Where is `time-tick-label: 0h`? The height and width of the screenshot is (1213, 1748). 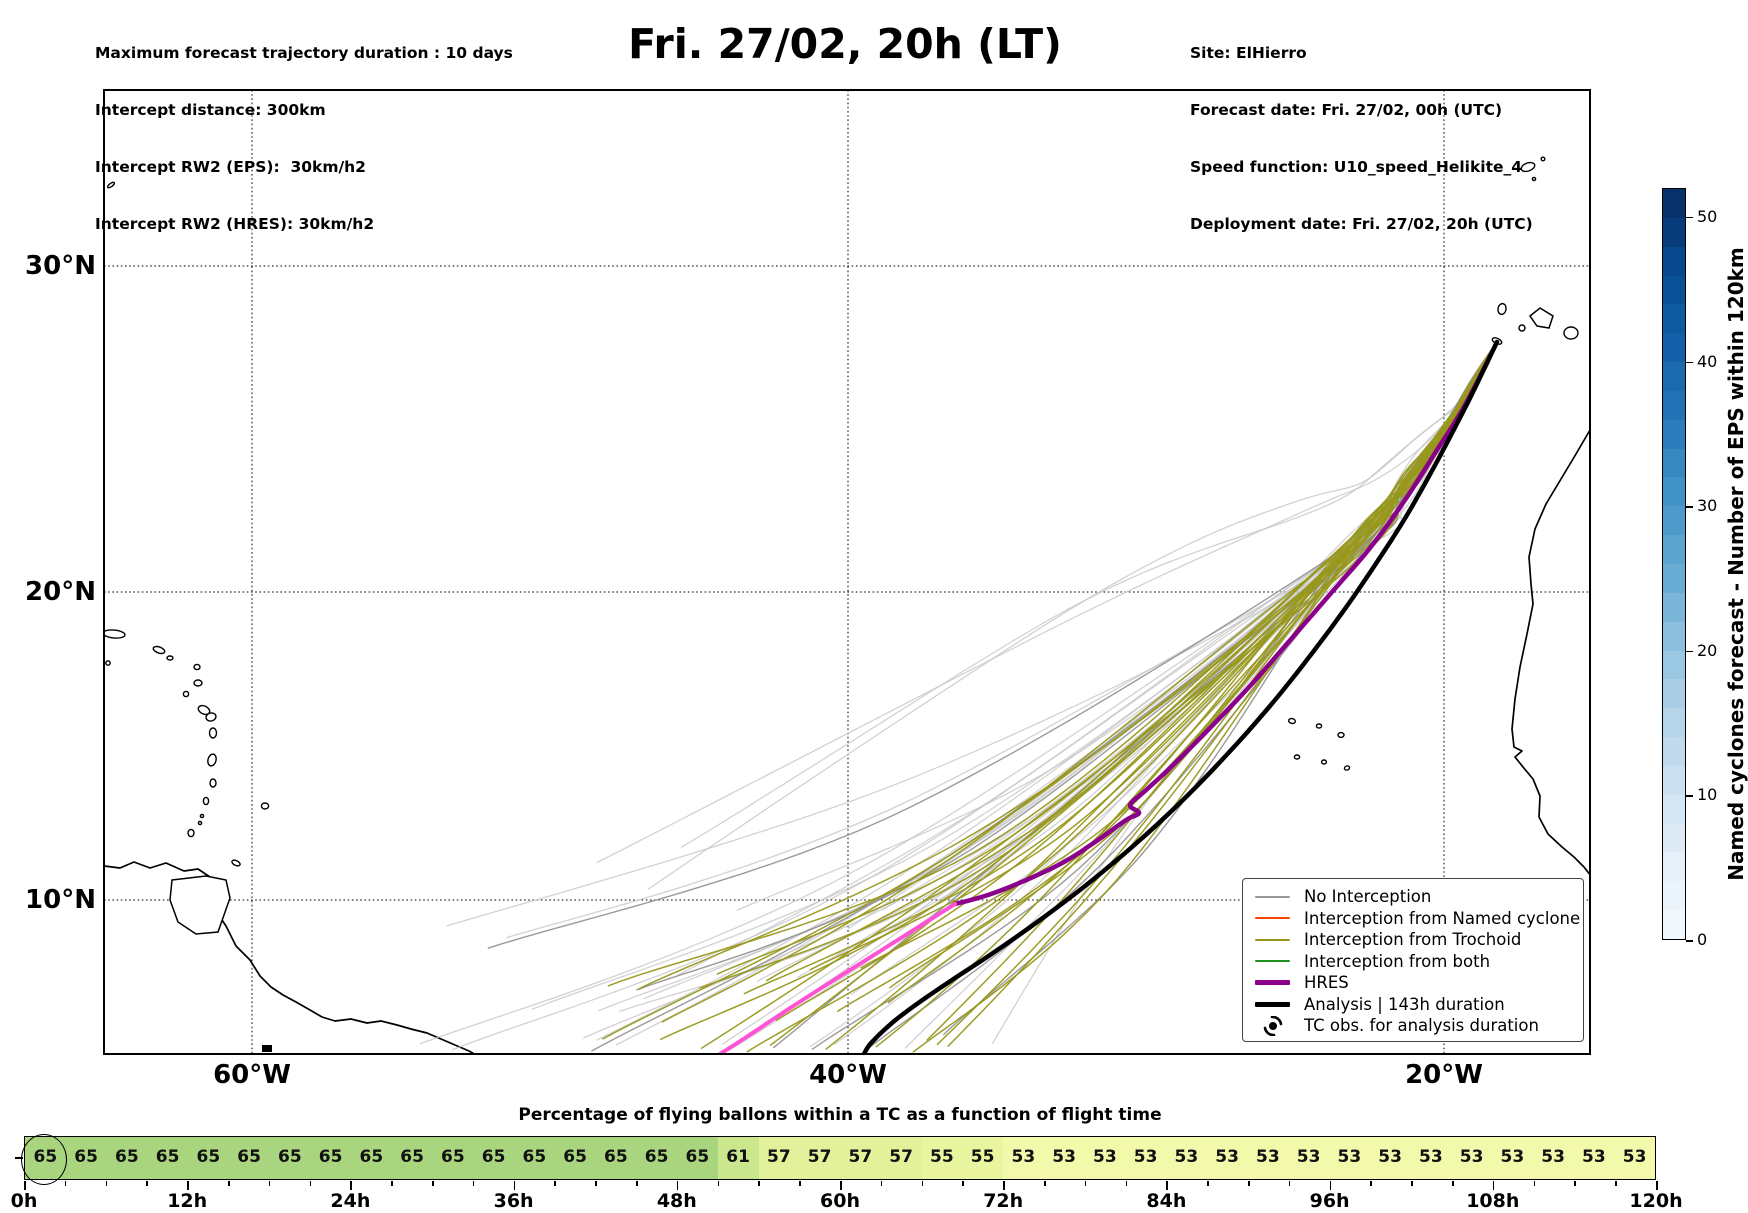 time-tick-label: 0h is located at coordinates (24, 1201).